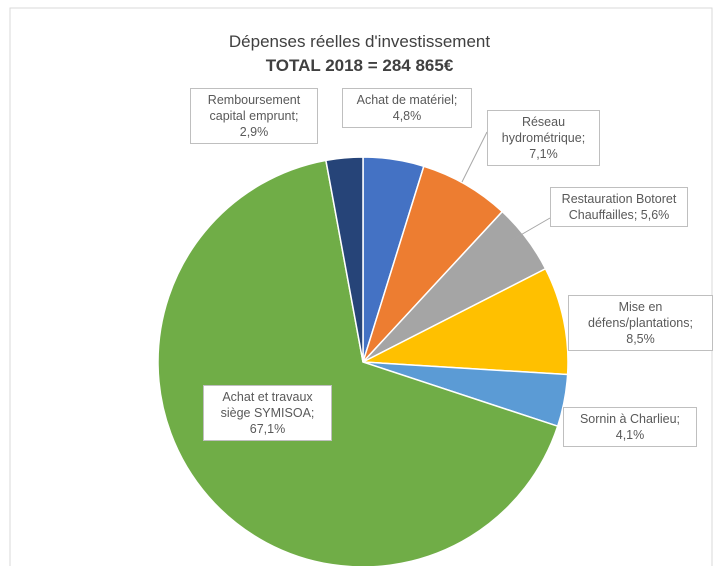 The width and height of the screenshot is (719, 566). What do you see at coordinates (506, 186) in the screenshot?
I see `leader-lines` at bounding box center [506, 186].